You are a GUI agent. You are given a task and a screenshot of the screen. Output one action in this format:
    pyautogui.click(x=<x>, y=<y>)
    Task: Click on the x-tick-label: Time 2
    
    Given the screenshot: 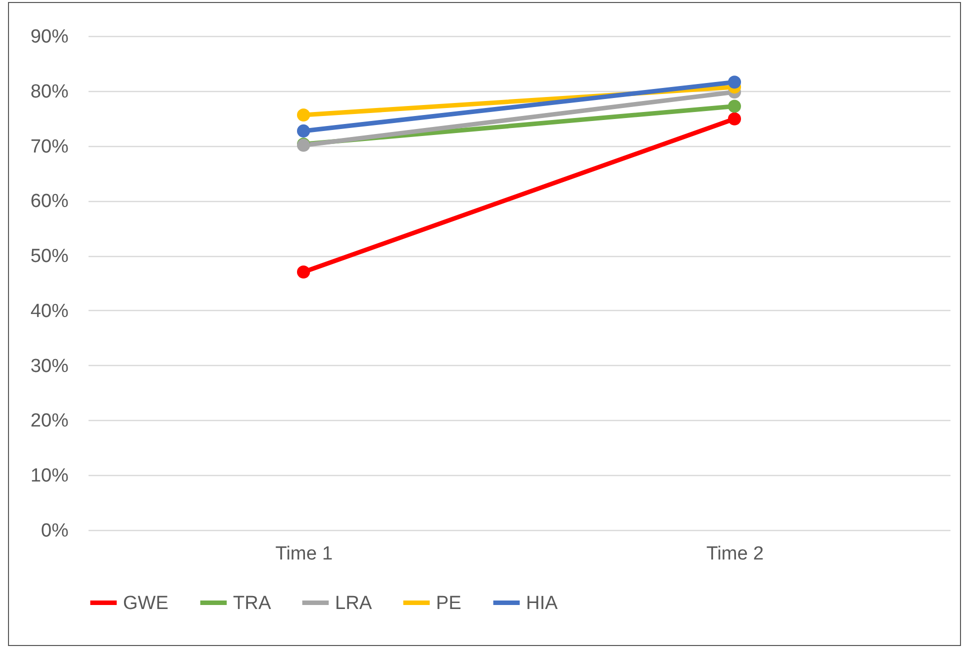 What is the action you would take?
    pyautogui.click(x=735, y=554)
    